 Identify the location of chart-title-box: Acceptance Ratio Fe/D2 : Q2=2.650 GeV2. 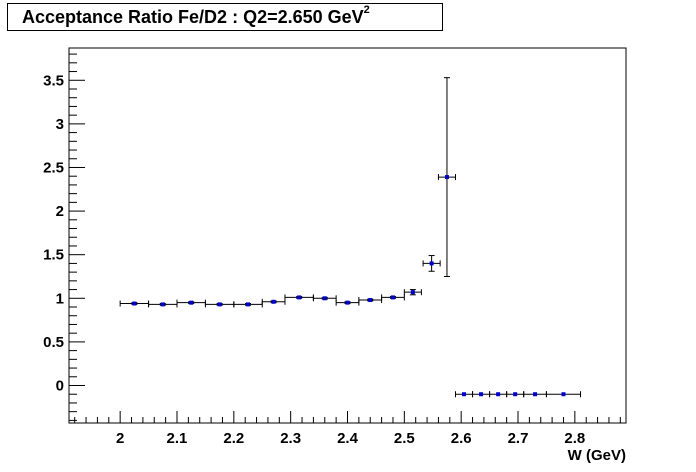
(225, 17).